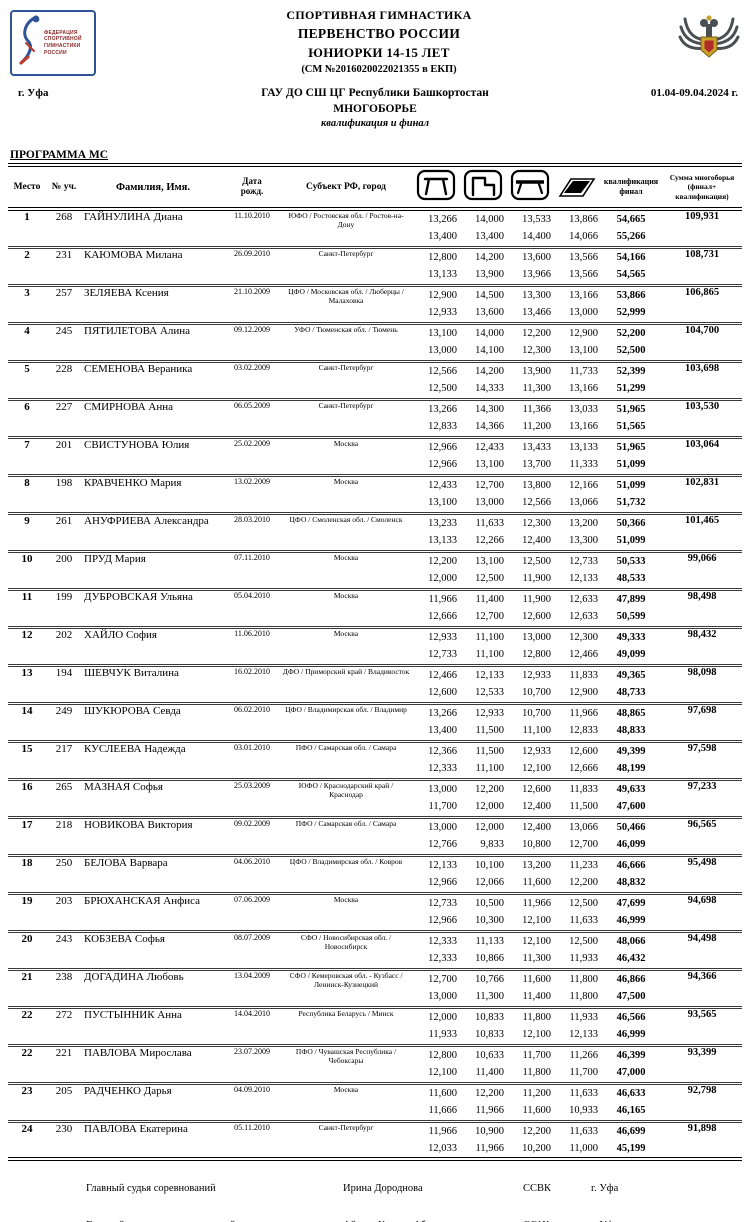 The image size is (750, 1222). Describe the element at coordinates (482, 521) in the screenshot. I see `qual-bars-score: 11,633` at that location.